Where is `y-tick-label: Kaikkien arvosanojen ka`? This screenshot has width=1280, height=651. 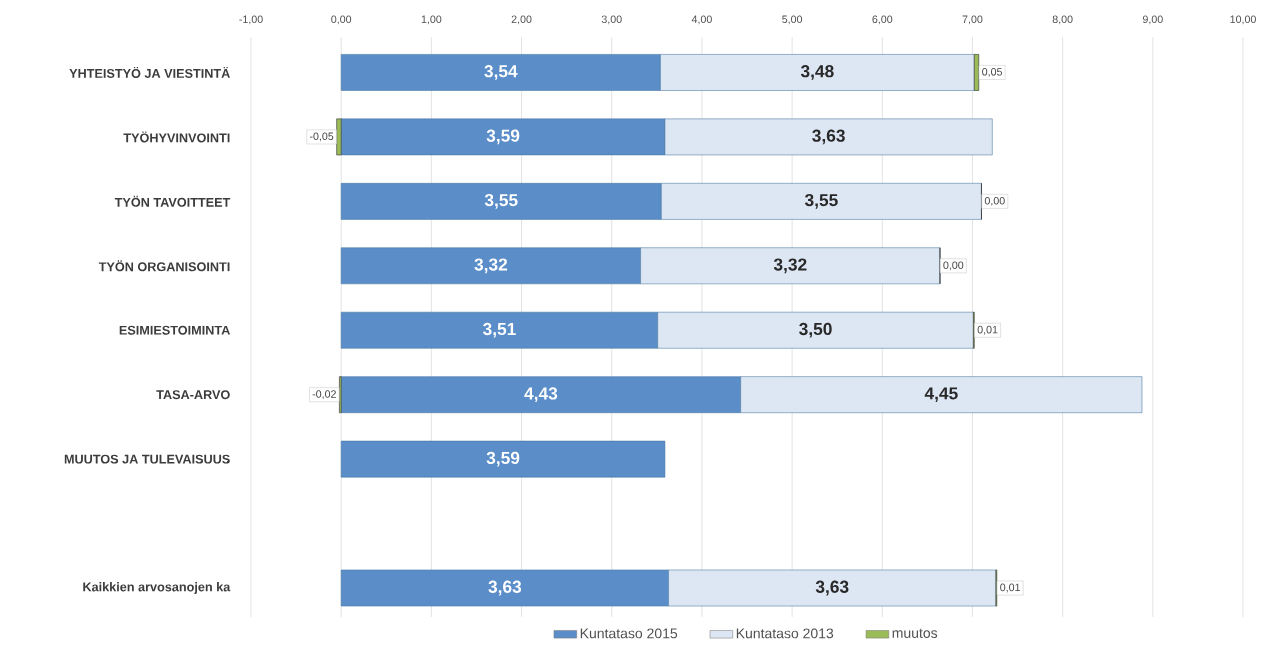 y-tick-label: Kaikkien arvosanojen ka is located at coordinates (157, 588).